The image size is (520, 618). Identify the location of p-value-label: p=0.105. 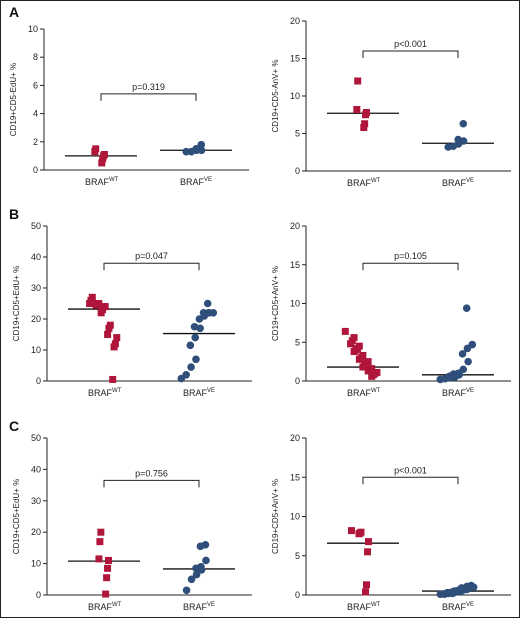
(410, 256).